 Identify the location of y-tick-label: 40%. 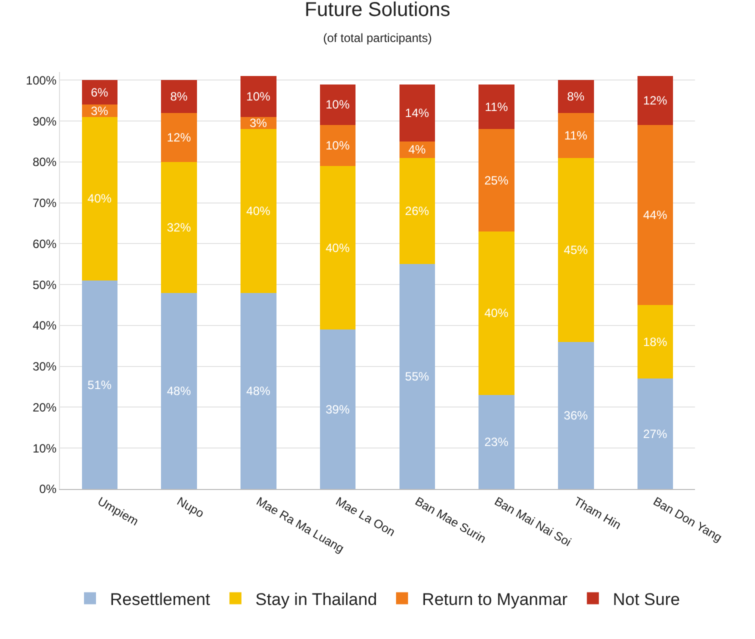
(44, 325).